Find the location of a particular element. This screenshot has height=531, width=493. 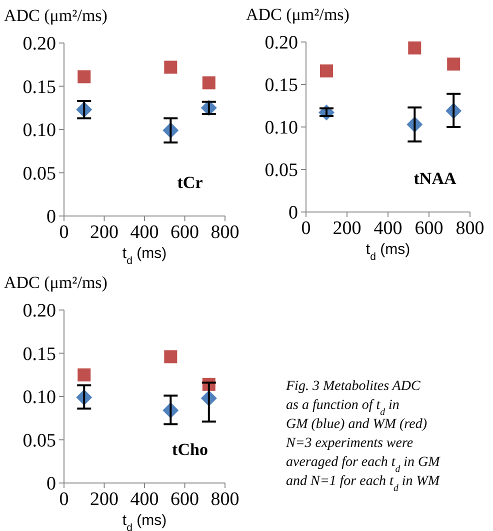

text: tCho is located at coordinates (190, 449).